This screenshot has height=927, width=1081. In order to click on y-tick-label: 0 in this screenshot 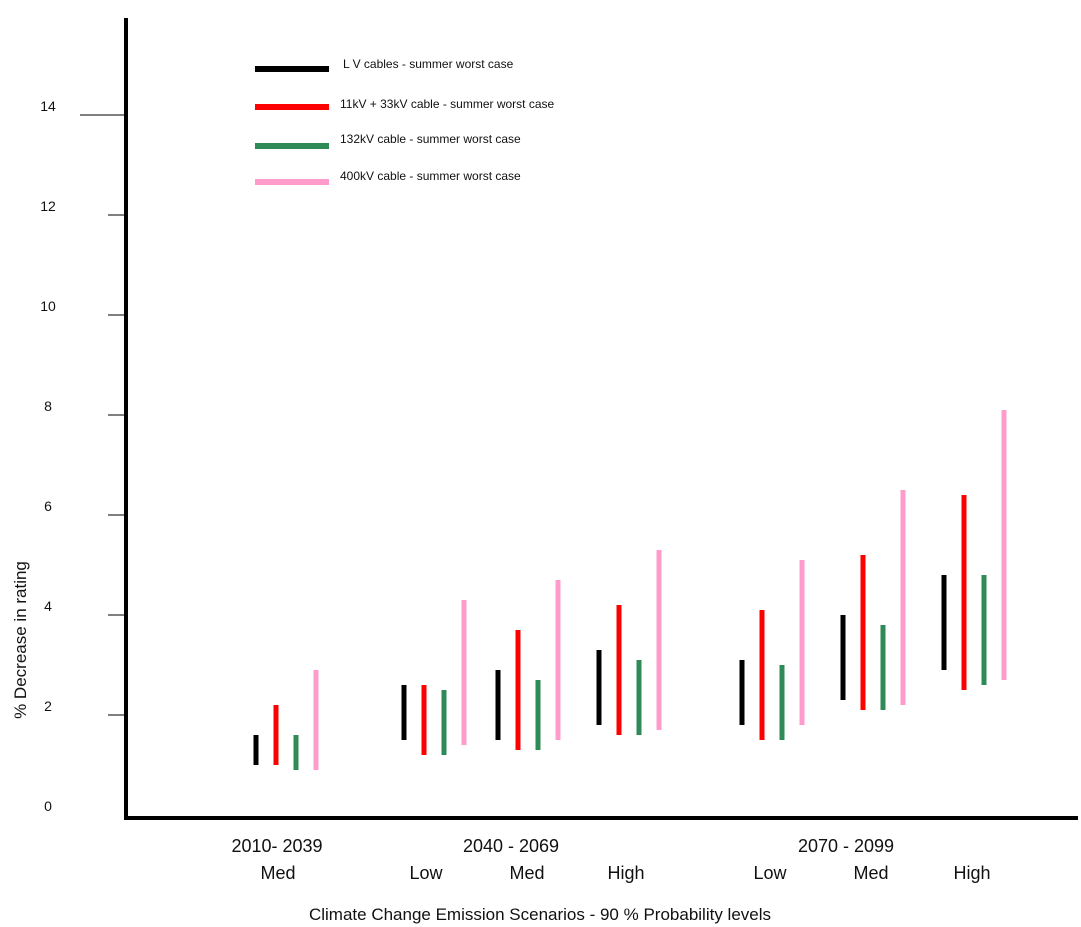, I will do `click(48, 806)`.